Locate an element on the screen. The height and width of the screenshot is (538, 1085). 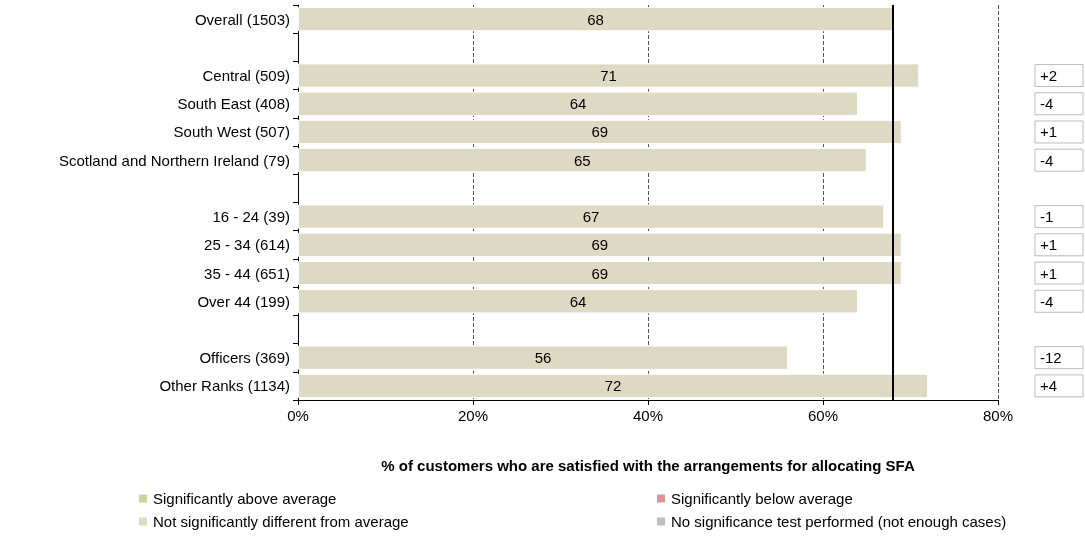
text: +4 is located at coordinates (1049, 386).